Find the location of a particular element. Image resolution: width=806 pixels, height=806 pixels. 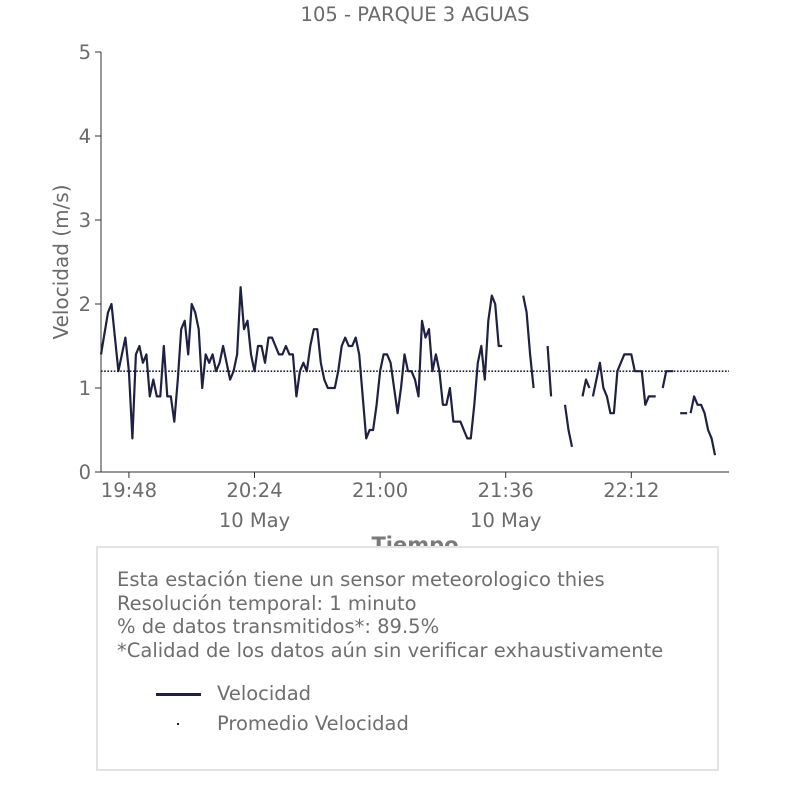

chart-title: 105 - PARQUE 3 AGUAS is located at coordinates (415, 14).